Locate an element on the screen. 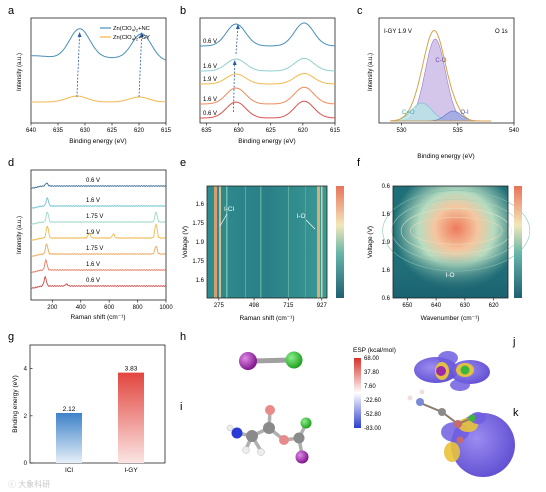  panel-f-annot-io: I-O is located at coordinates (449, 275).